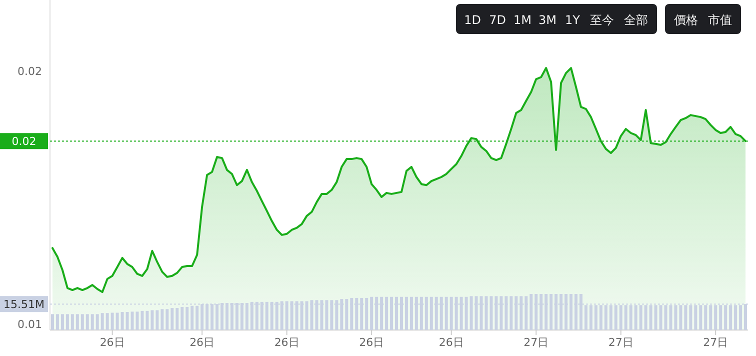 The image size is (756, 356). Describe the element at coordinates (636, 20) in the screenshot. I see `annotation: 全部` at that location.